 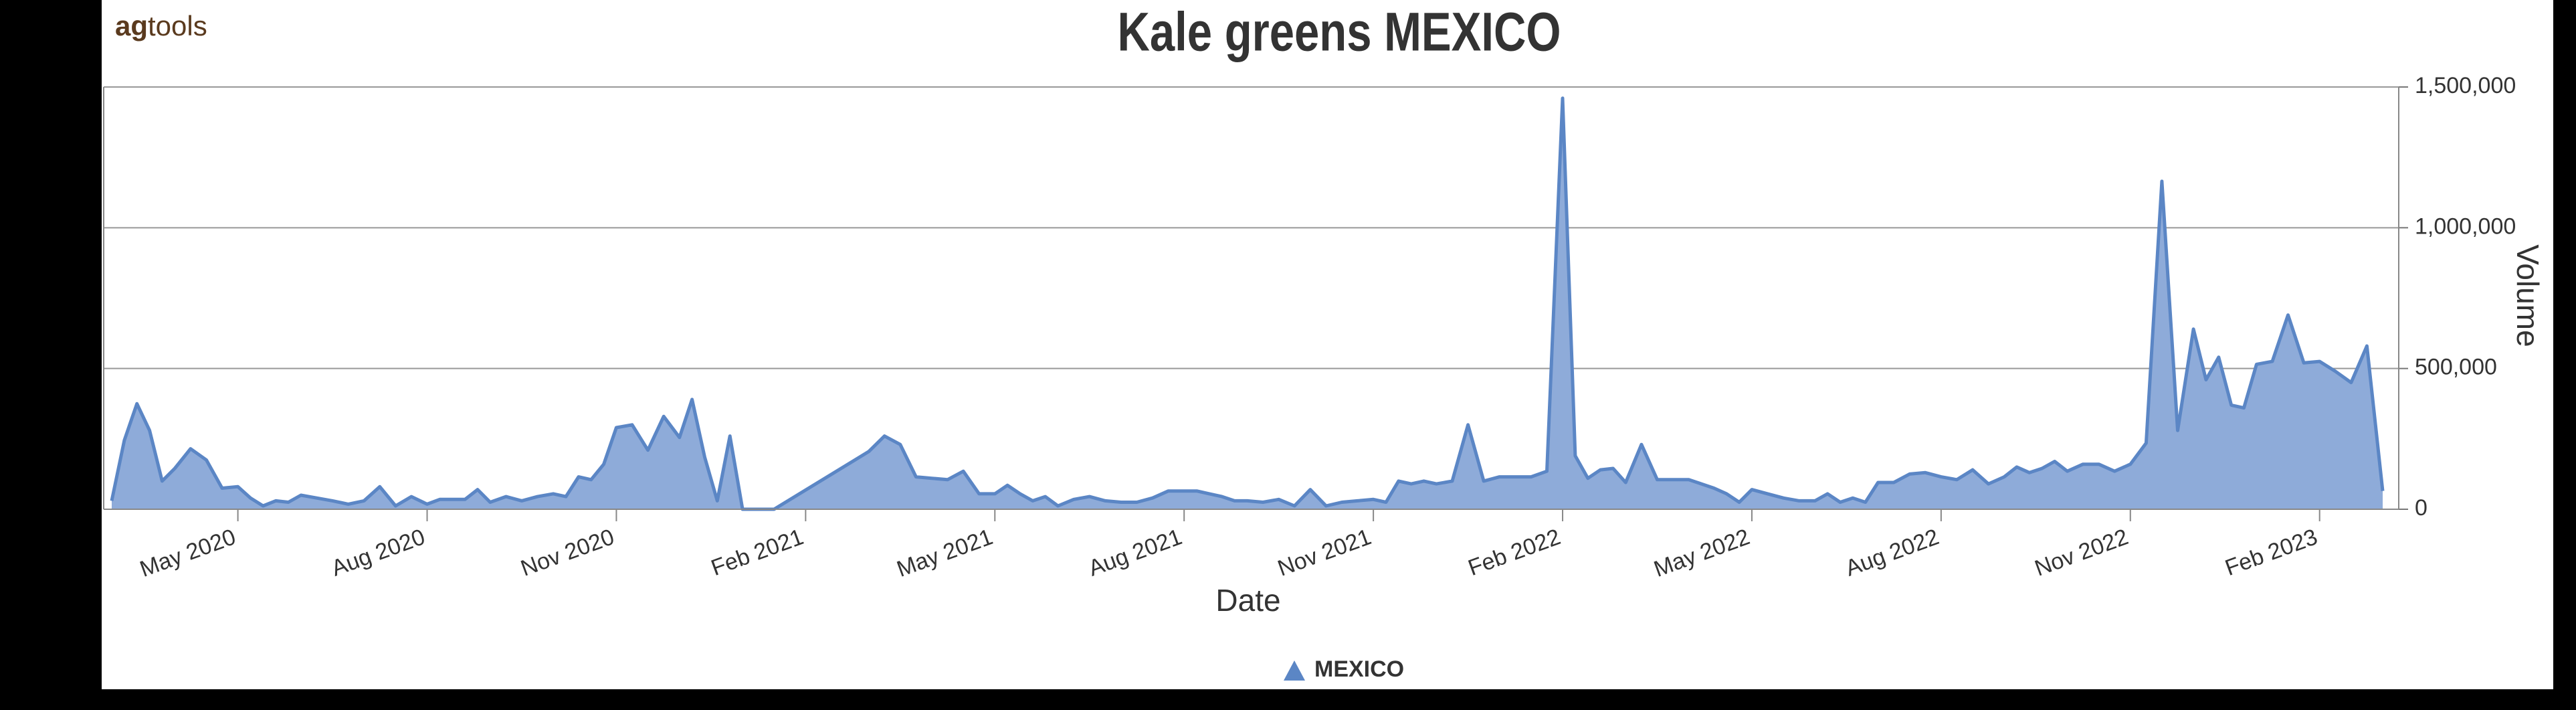 I want to click on legend-label: MEXICO, so click(x=1359, y=669).